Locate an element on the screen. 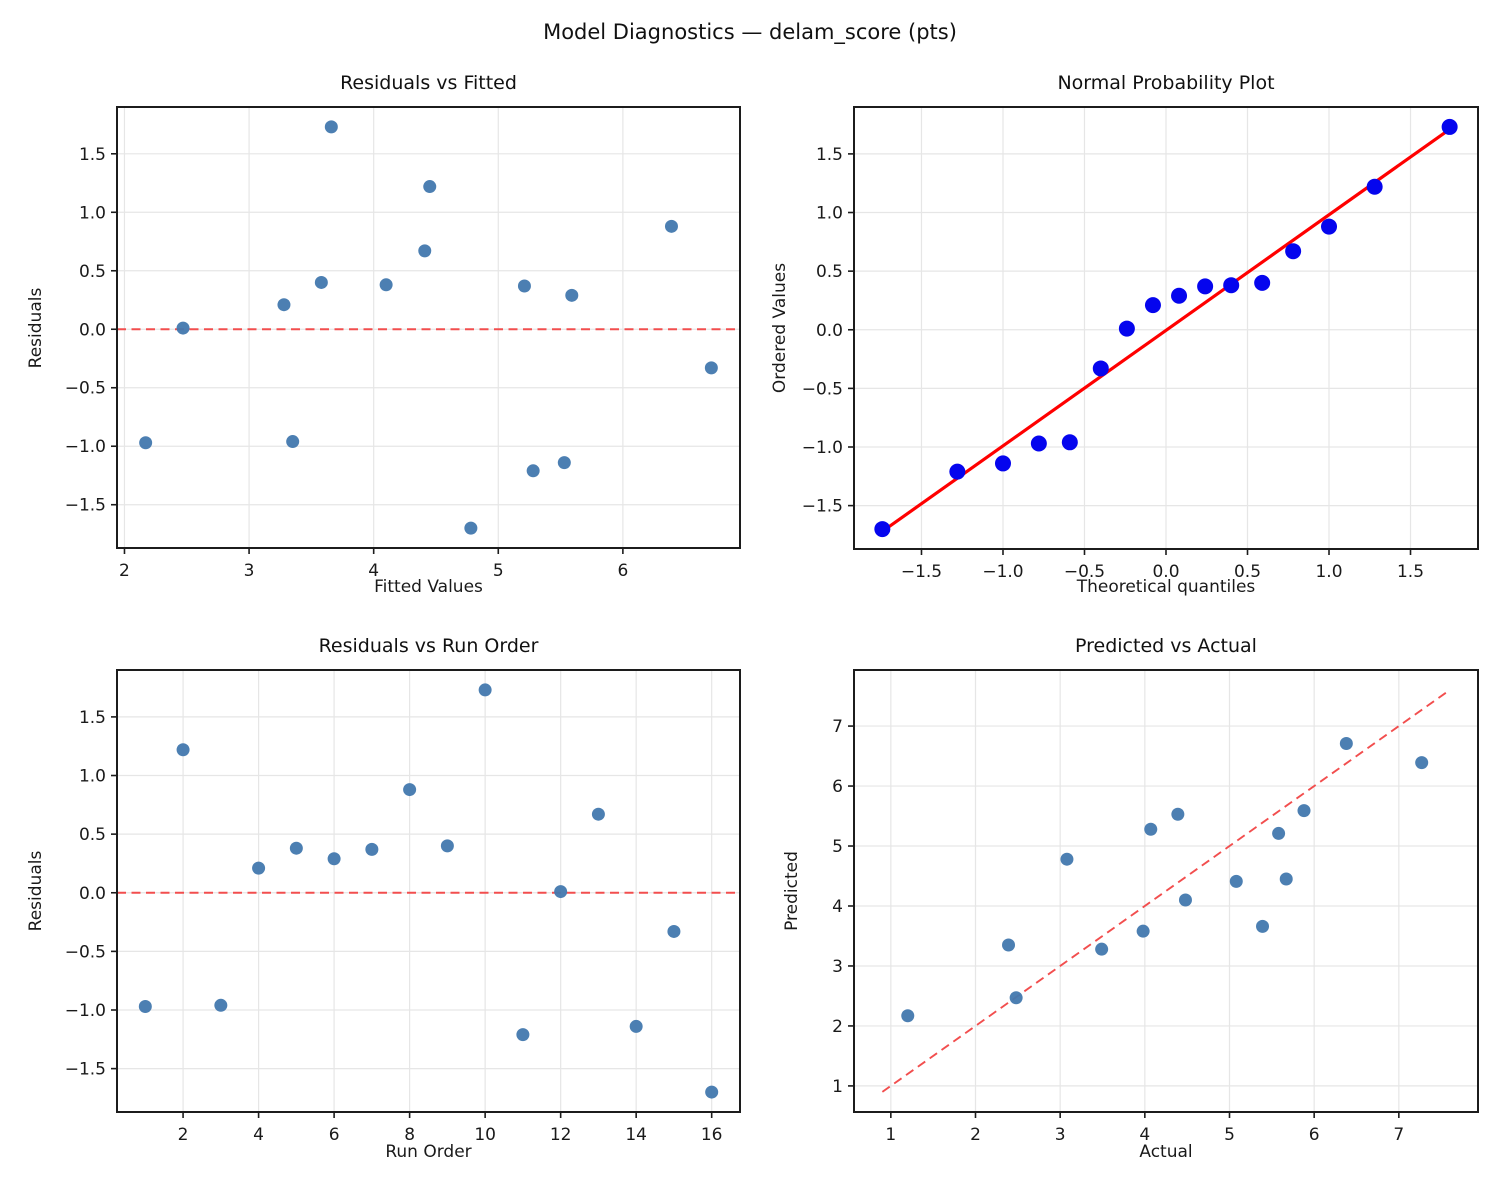 This screenshot has height=1200, width=1500. x-axis-label-fitted-values: Fitted Values is located at coordinates (428, 587).